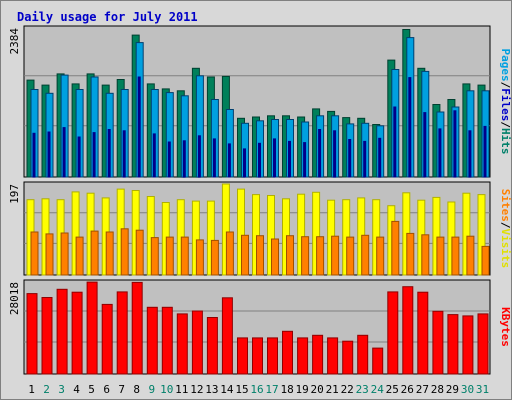 Image resolution: width=512 pixels, height=404 pixels. What do you see at coordinates (452, 389) in the screenshot?
I see `x-tick-label: 29` at bounding box center [452, 389].